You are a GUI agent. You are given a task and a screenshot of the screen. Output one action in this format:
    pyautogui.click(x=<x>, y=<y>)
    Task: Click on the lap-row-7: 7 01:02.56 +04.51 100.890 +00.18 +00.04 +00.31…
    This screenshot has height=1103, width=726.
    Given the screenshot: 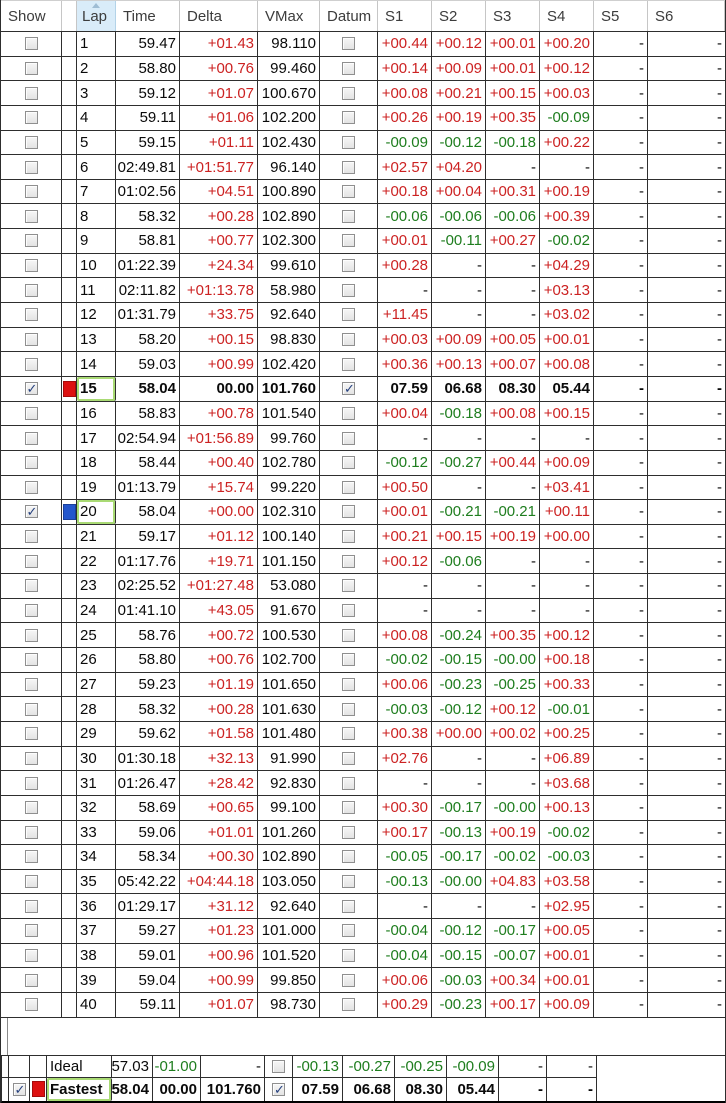 What is the action you would take?
    pyautogui.click(x=363, y=192)
    